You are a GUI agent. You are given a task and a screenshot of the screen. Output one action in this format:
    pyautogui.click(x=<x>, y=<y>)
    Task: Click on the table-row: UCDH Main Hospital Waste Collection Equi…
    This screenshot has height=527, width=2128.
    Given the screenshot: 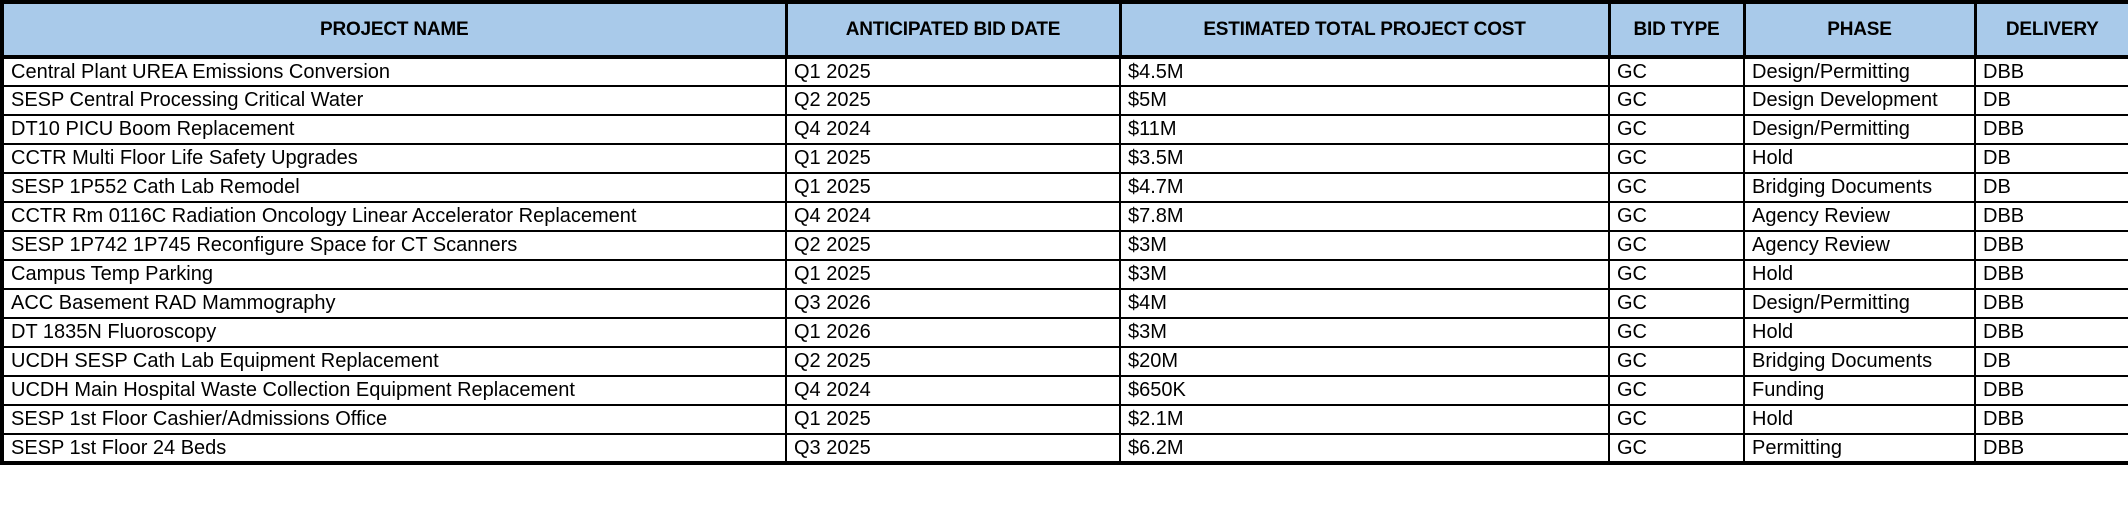 What is the action you would take?
    pyautogui.click(x=1064, y=390)
    